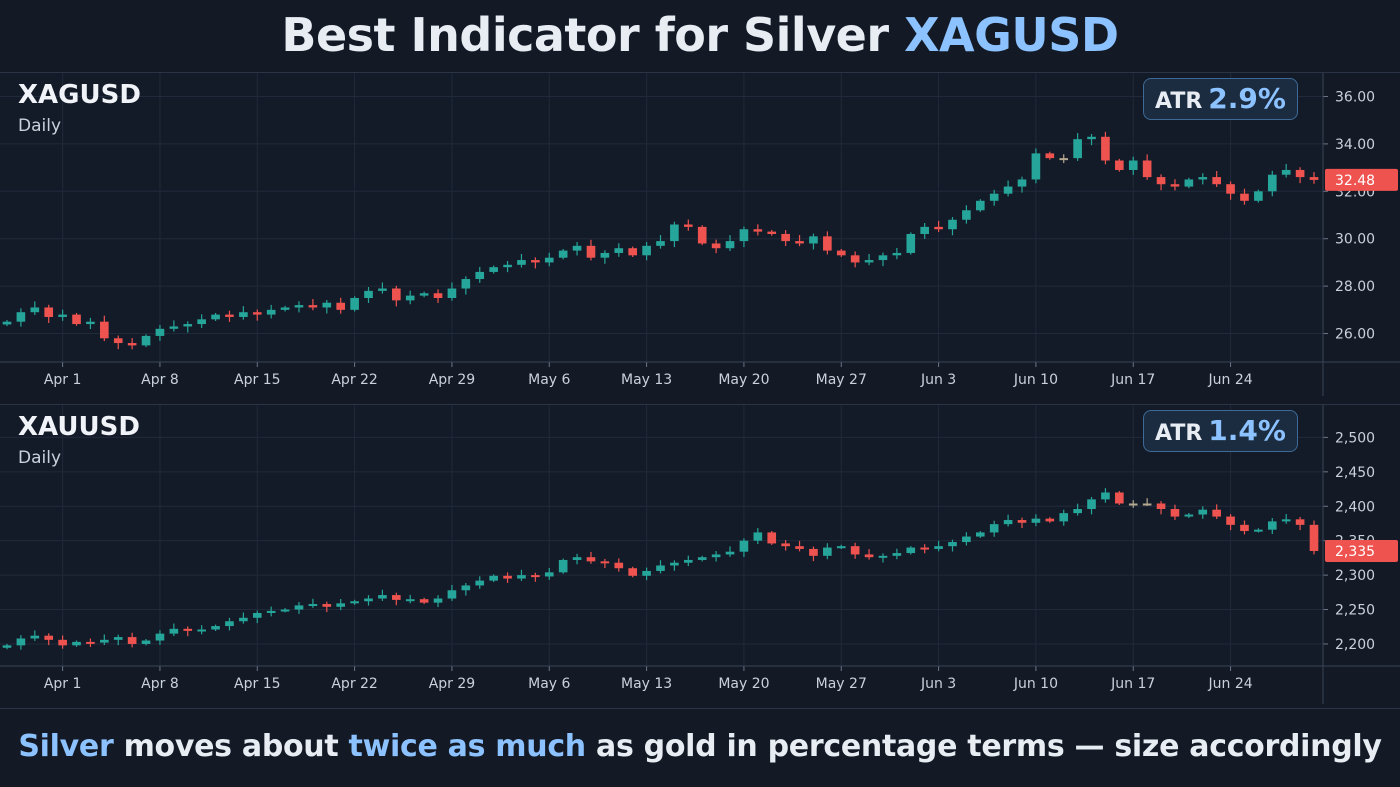 The width and height of the screenshot is (1400, 787). What do you see at coordinates (1247, 430) in the screenshot?
I see `gold-atr-value: 1.4%` at bounding box center [1247, 430].